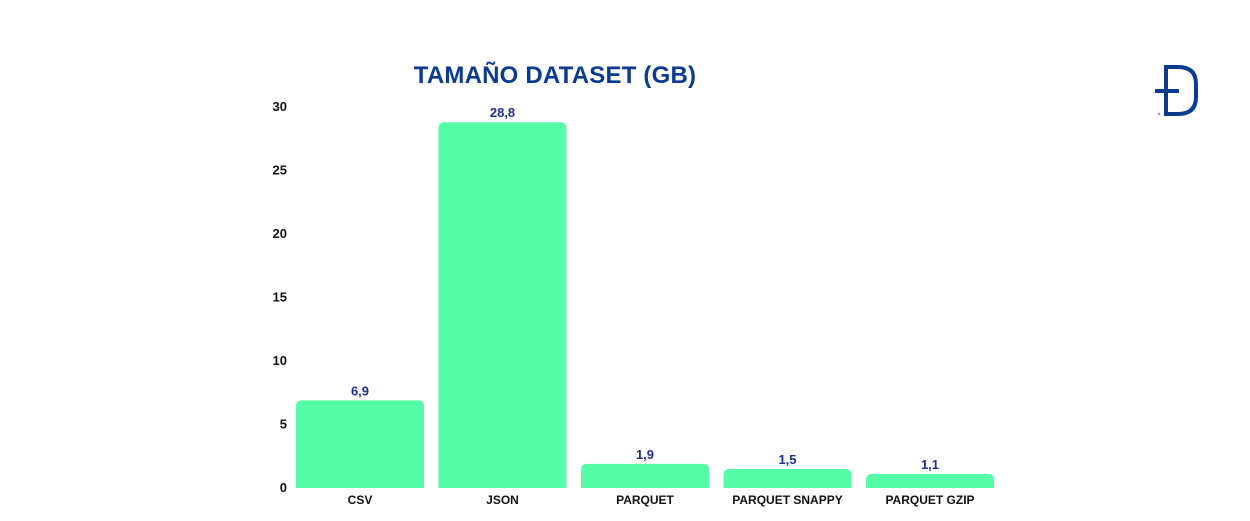 This screenshot has width=1250, height=521. Describe the element at coordinates (787, 459) in the screenshot. I see `bar-value-label: 1,5` at that location.